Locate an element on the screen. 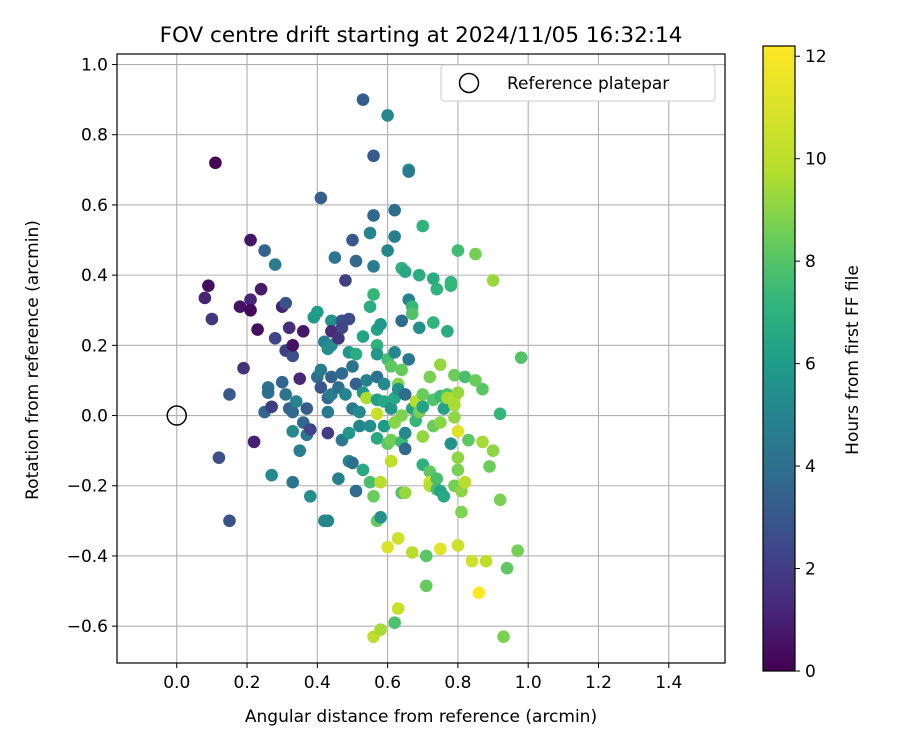 Image resolution: width=900 pixels, height=750 pixels. y-tick-label: 0.4 is located at coordinates (94, 276).